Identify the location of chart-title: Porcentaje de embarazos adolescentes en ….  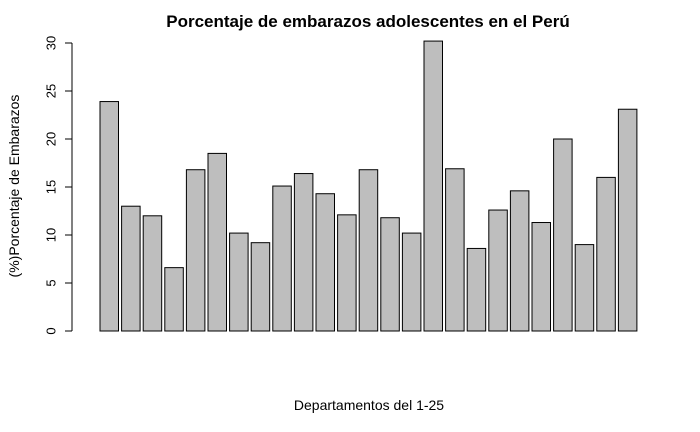
(367, 21).